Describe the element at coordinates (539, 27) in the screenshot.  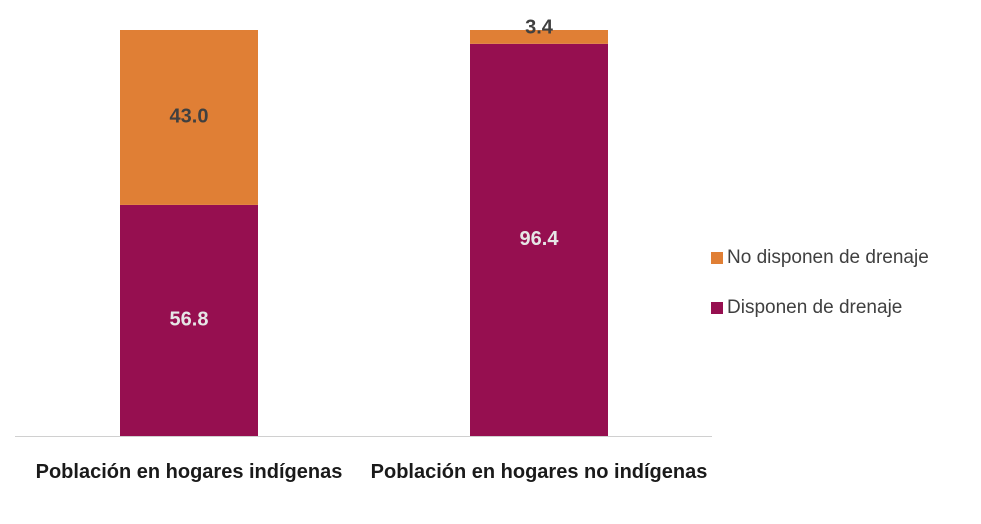
I see `data-label: 3.4` at that location.